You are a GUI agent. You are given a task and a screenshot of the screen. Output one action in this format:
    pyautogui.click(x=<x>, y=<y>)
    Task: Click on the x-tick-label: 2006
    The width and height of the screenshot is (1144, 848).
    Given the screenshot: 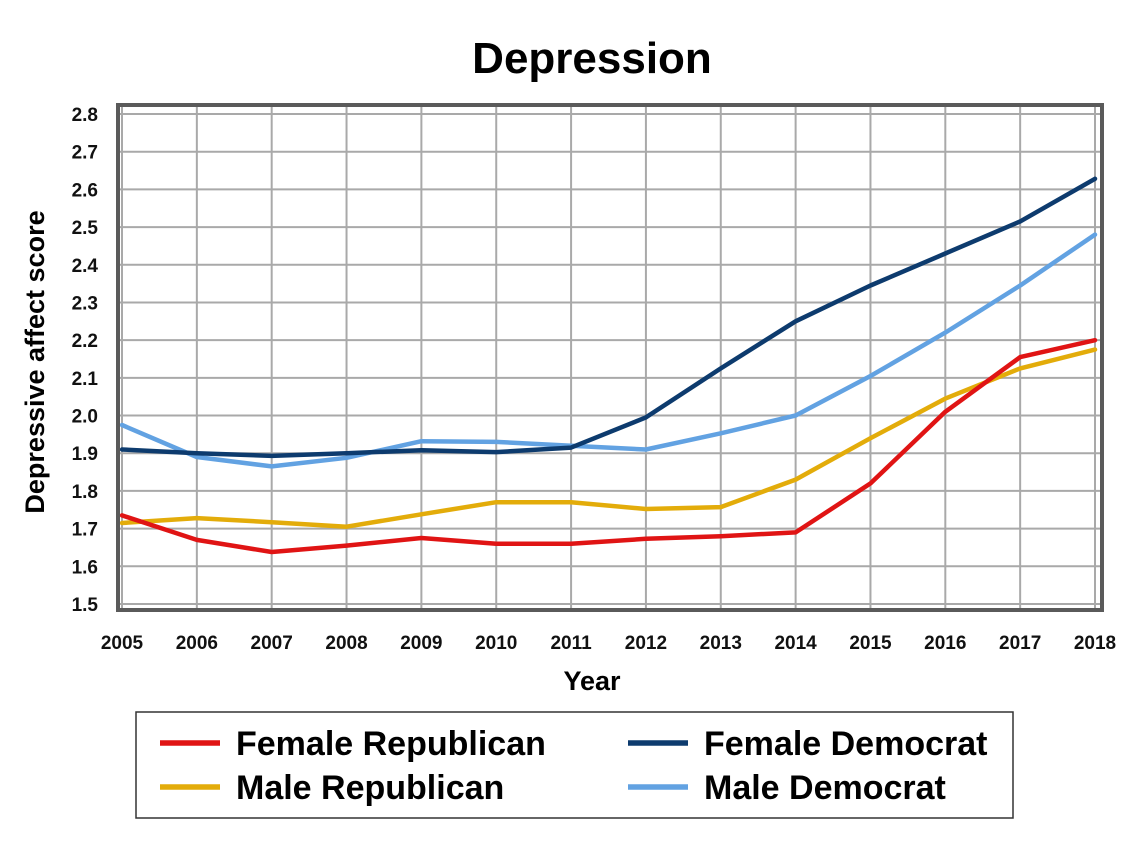 What is the action you would take?
    pyautogui.click(x=197, y=643)
    